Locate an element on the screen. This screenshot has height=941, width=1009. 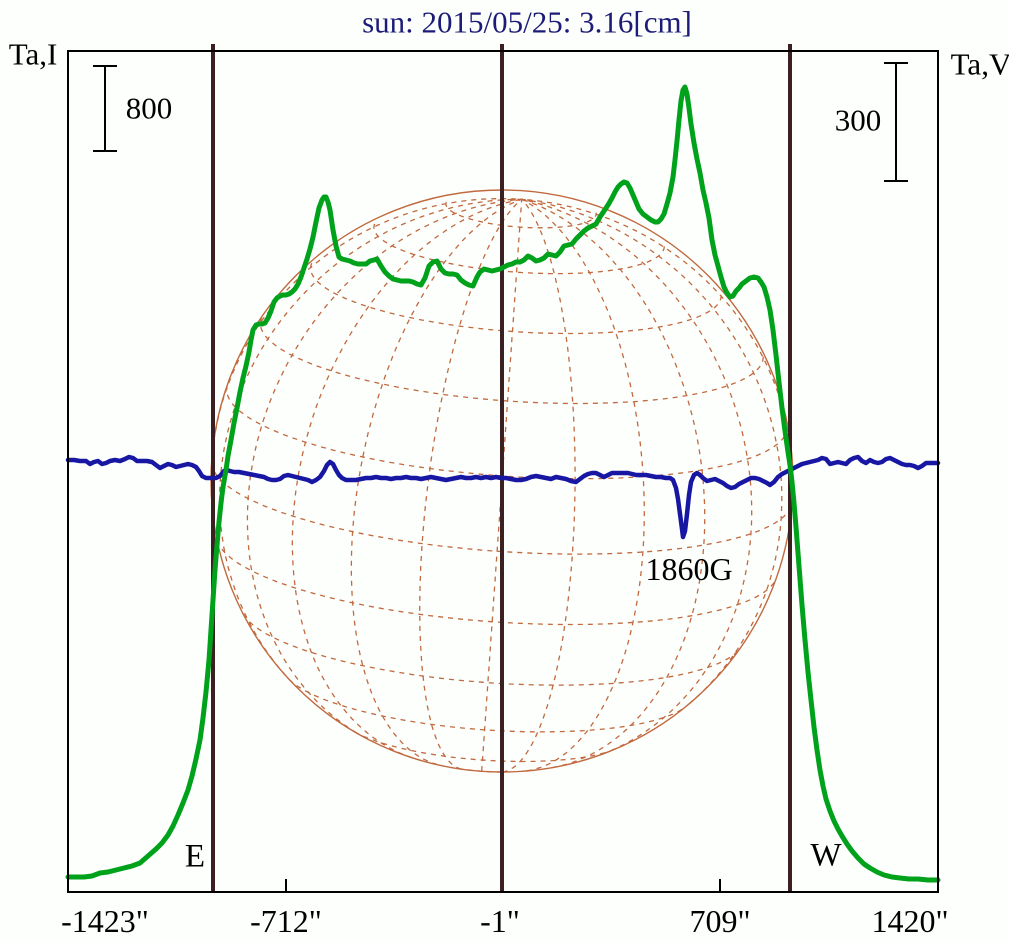
scale-bar-left-value: 800 is located at coordinates (149, 108).